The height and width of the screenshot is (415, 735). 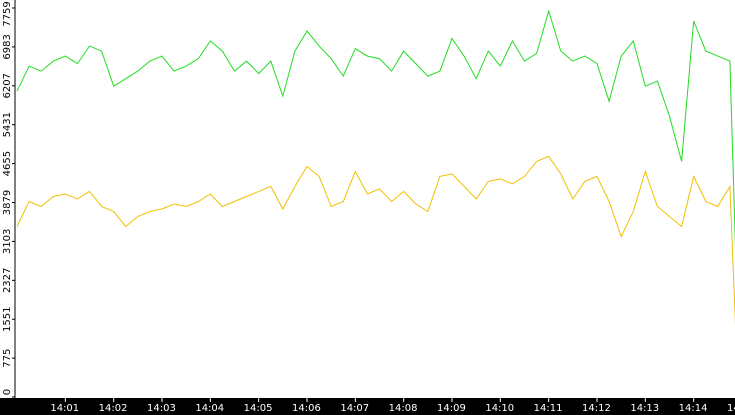 I want to click on x-tick-label: 14:10, so click(x=499, y=408).